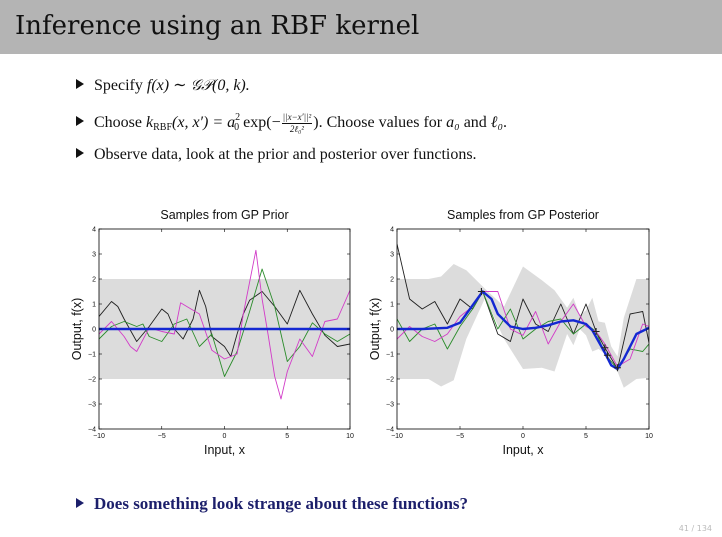 The height and width of the screenshot is (537, 722). I want to click on bullet-specify: Specify f(x) ∼ 𝒢𝒫(0, k)., so click(386, 85).